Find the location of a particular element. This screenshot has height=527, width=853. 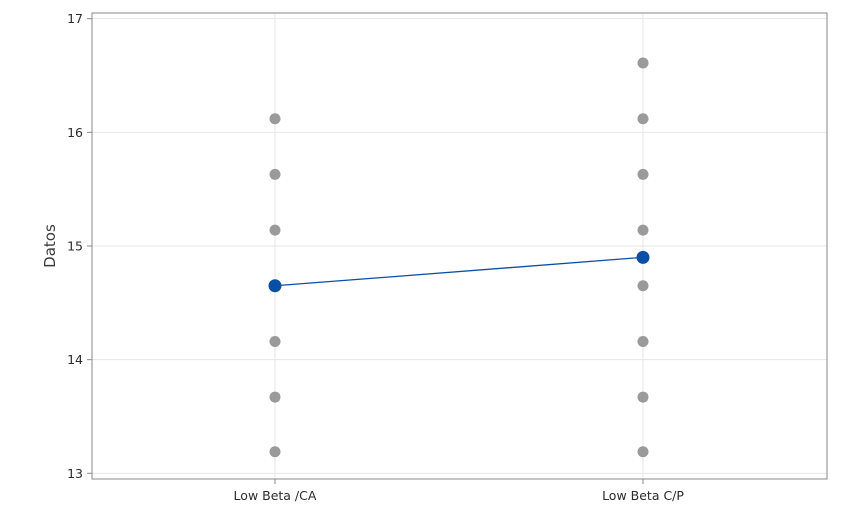

y-tick-label: 17 is located at coordinates (75, 18).